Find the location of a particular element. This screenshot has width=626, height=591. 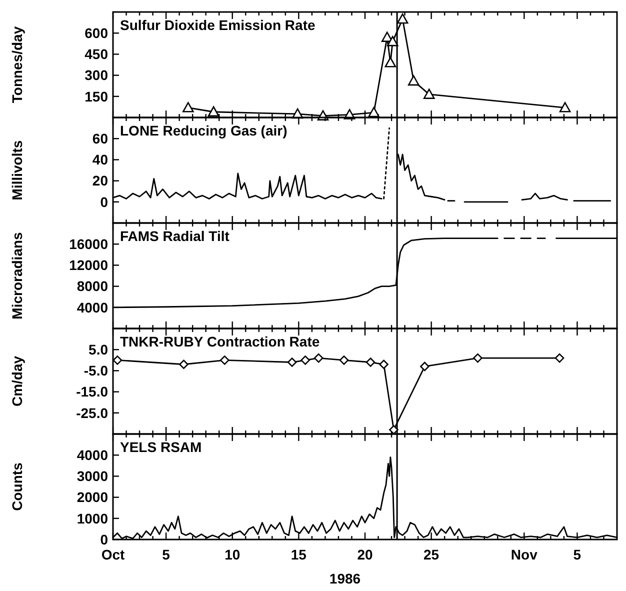

y-tick-label: 1000 is located at coordinates (92, 518).